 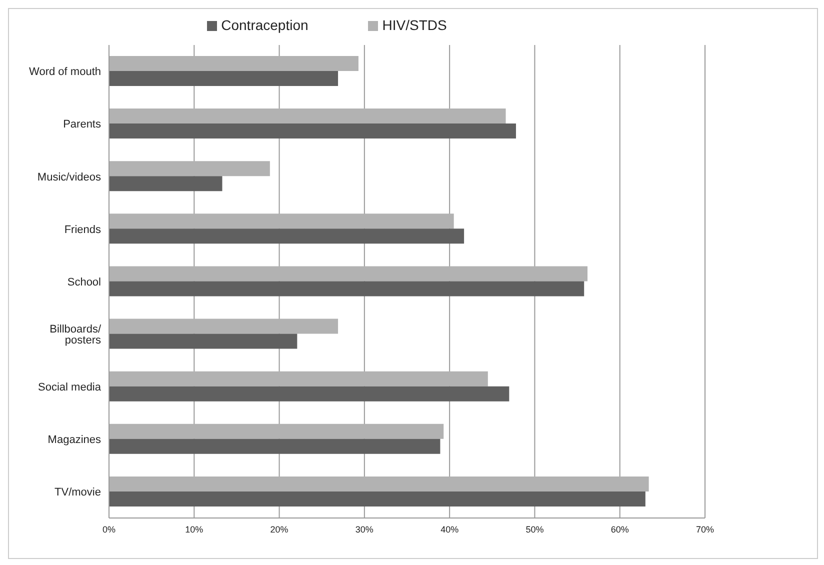 What do you see at coordinates (75, 440) in the screenshot?
I see `y-tick-label: Magazines` at bounding box center [75, 440].